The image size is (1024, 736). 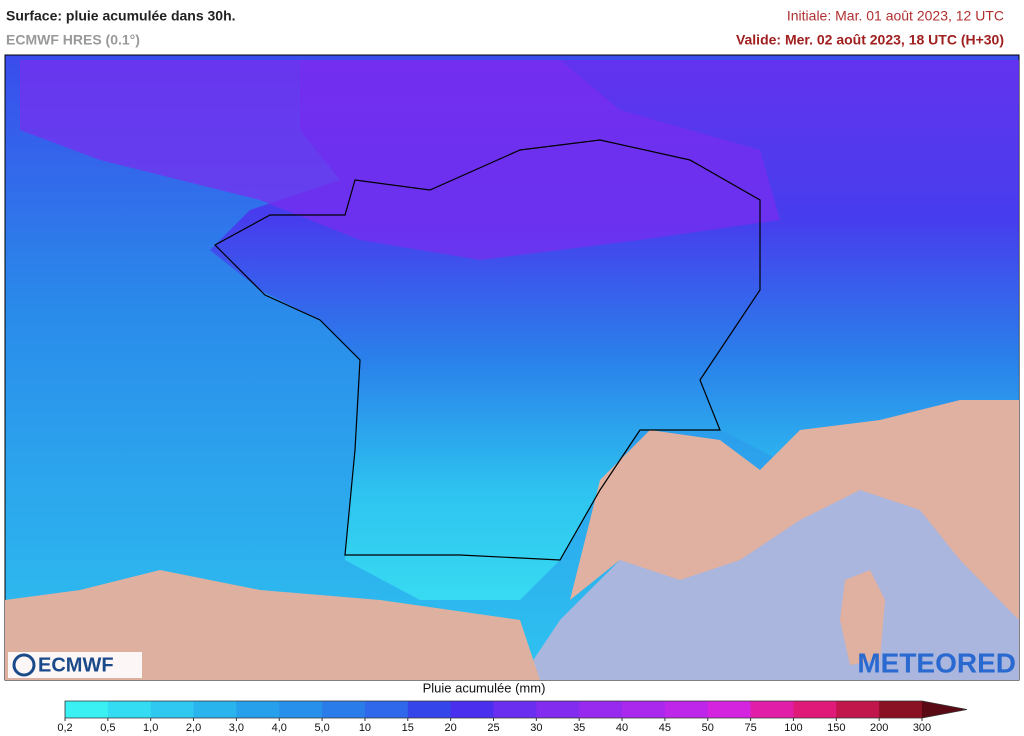 I want to click on colorbar-frame, so click(x=516, y=709).